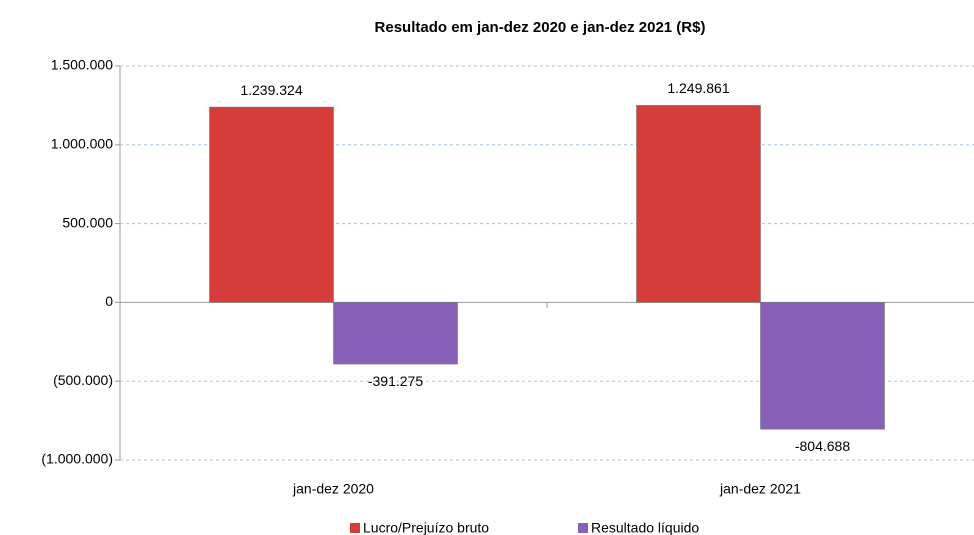 The height and width of the screenshot is (535, 974). Describe the element at coordinates (271, 90) in the screenshot. I see `value-label: 1.239.324` at that location.